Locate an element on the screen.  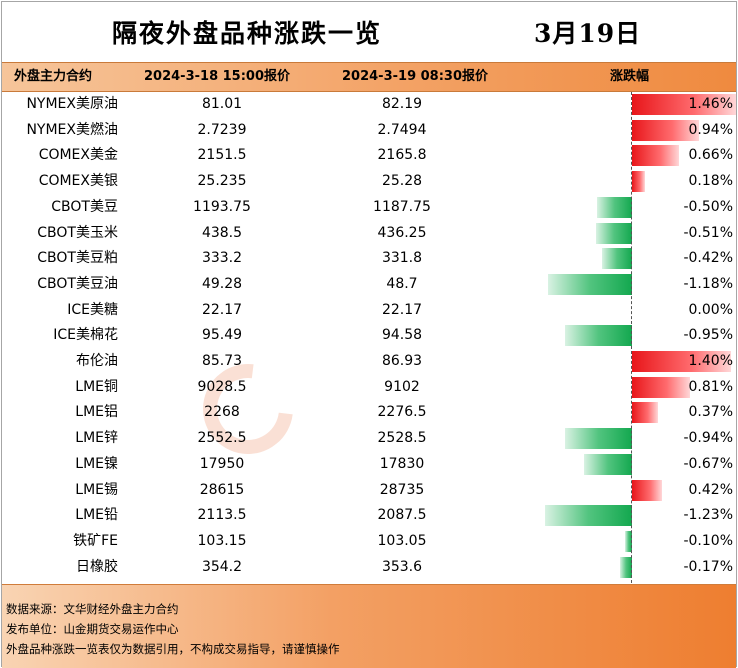
price-now: 94.58 is located at coordinates (402, 335).